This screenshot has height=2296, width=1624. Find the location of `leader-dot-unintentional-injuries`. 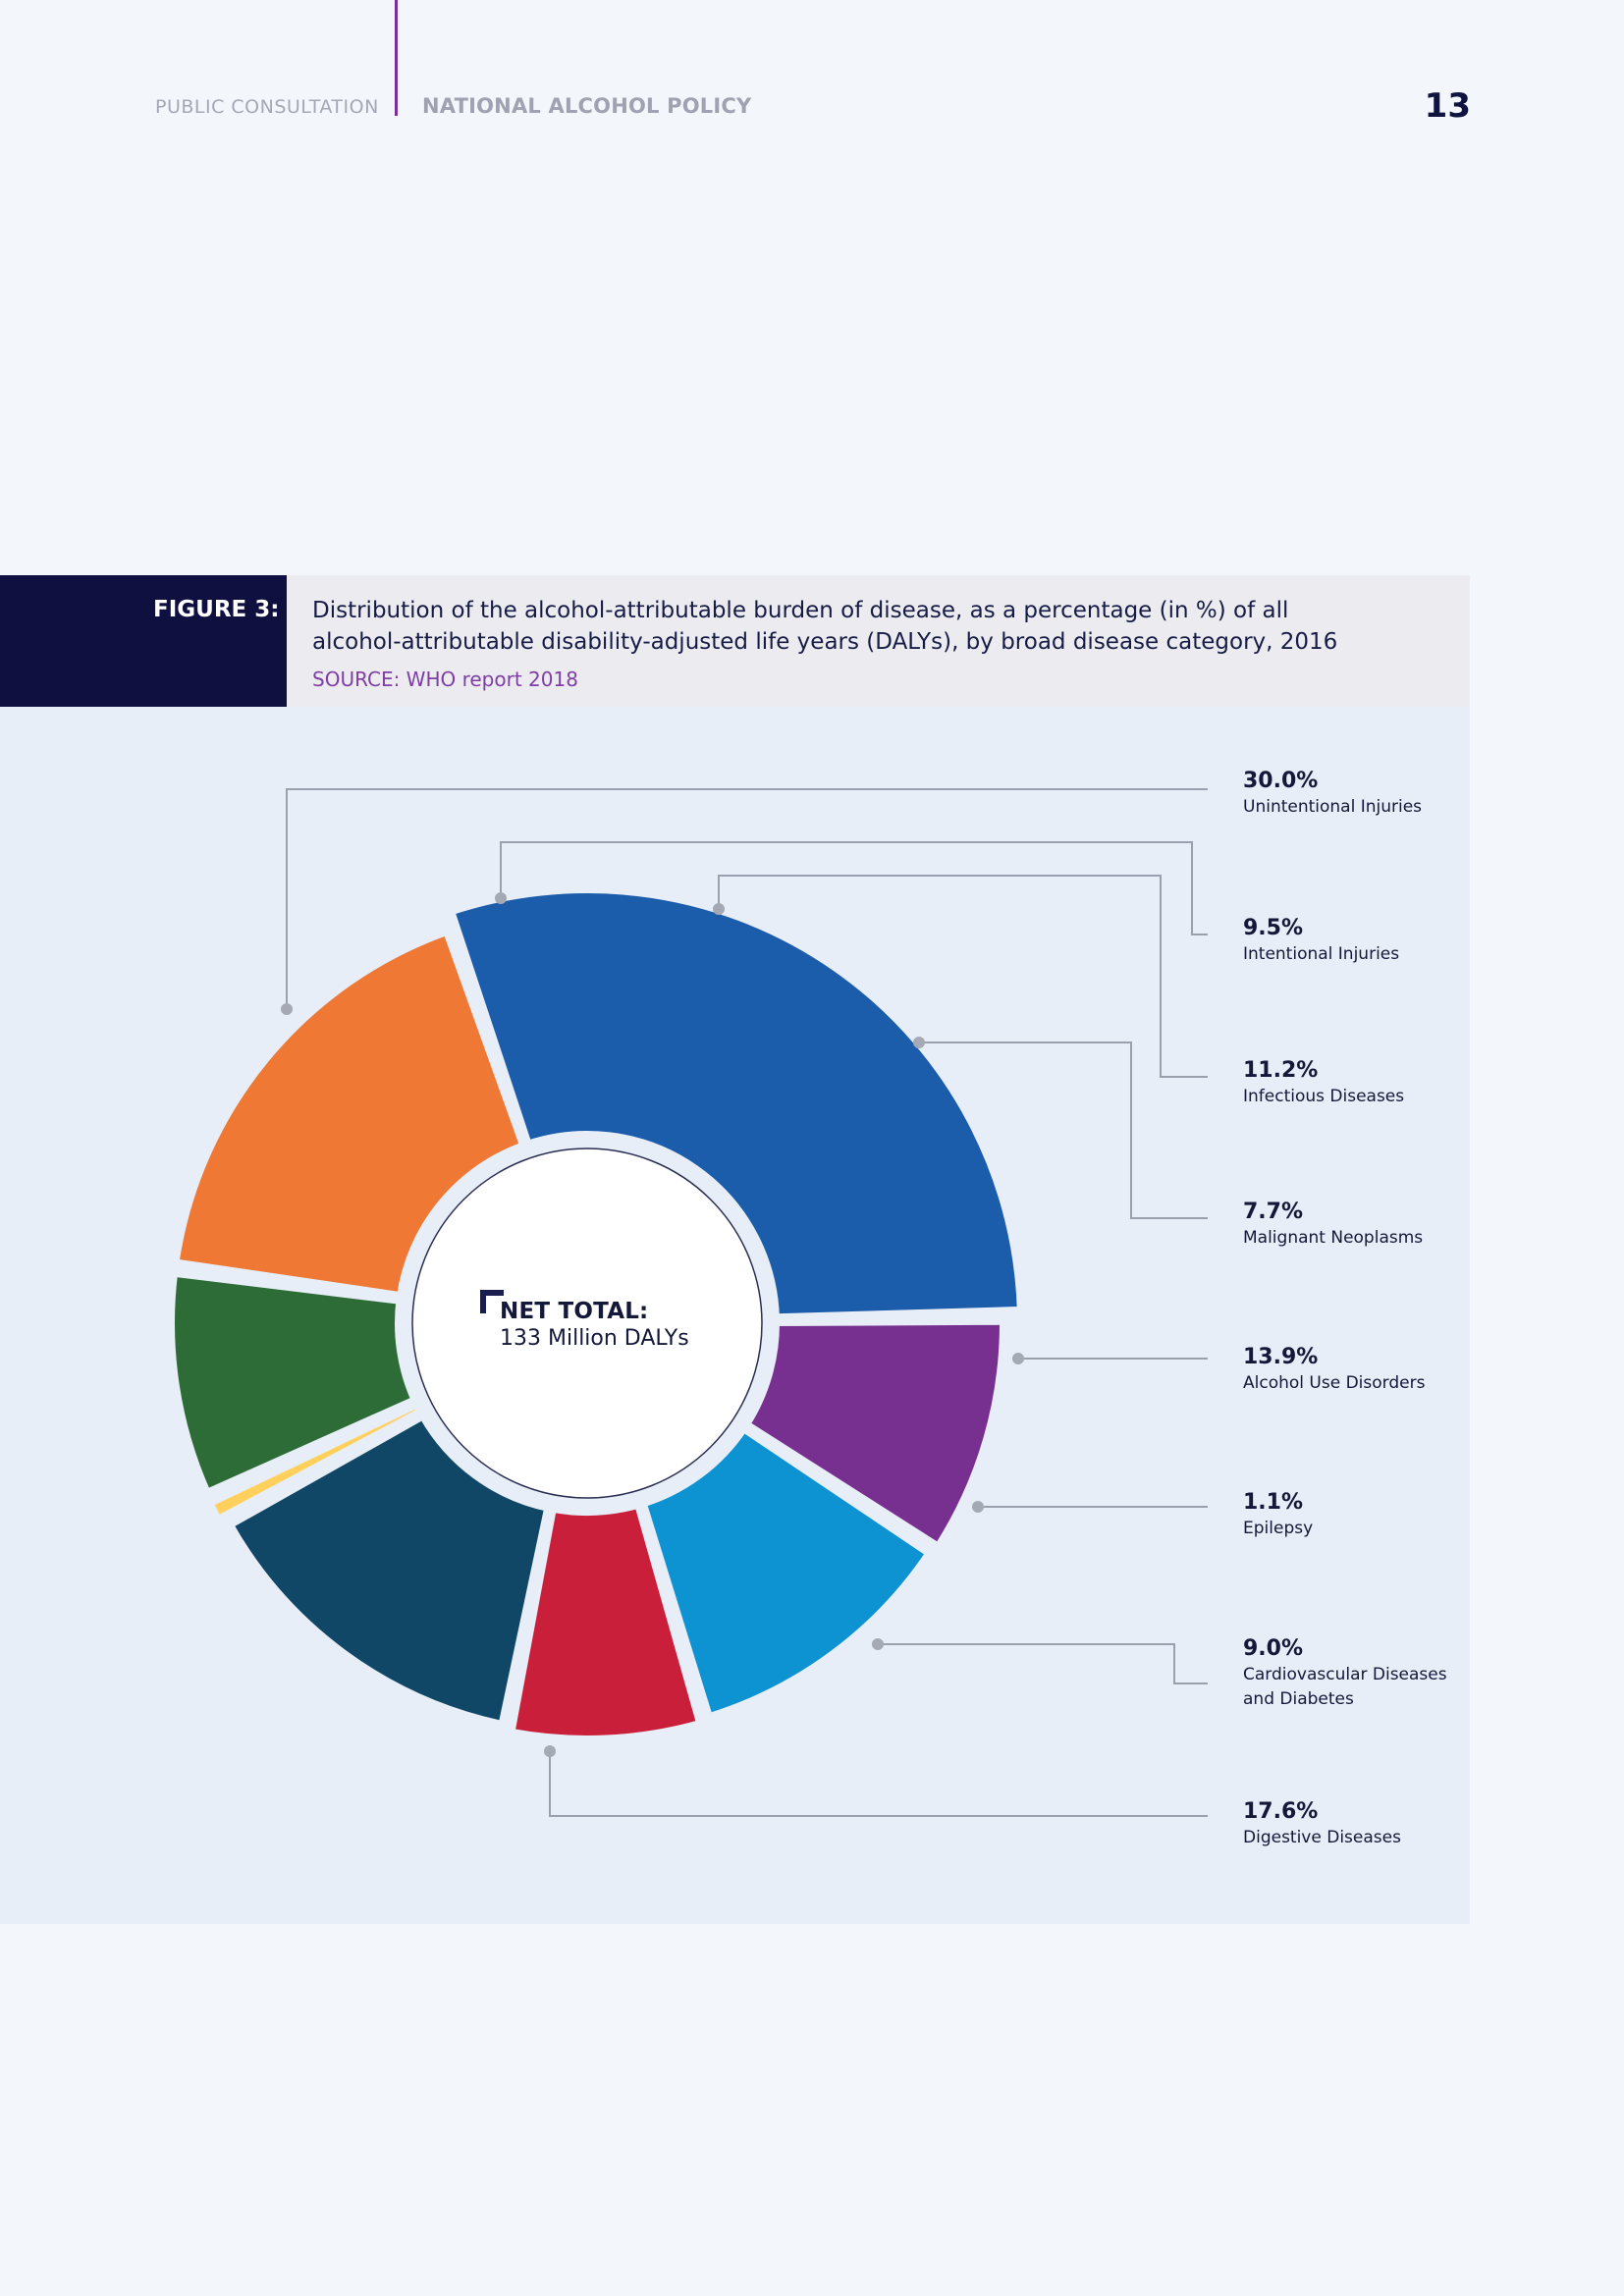

leader-dot-unintentional-injuries is located at coordinates (287, 1009).